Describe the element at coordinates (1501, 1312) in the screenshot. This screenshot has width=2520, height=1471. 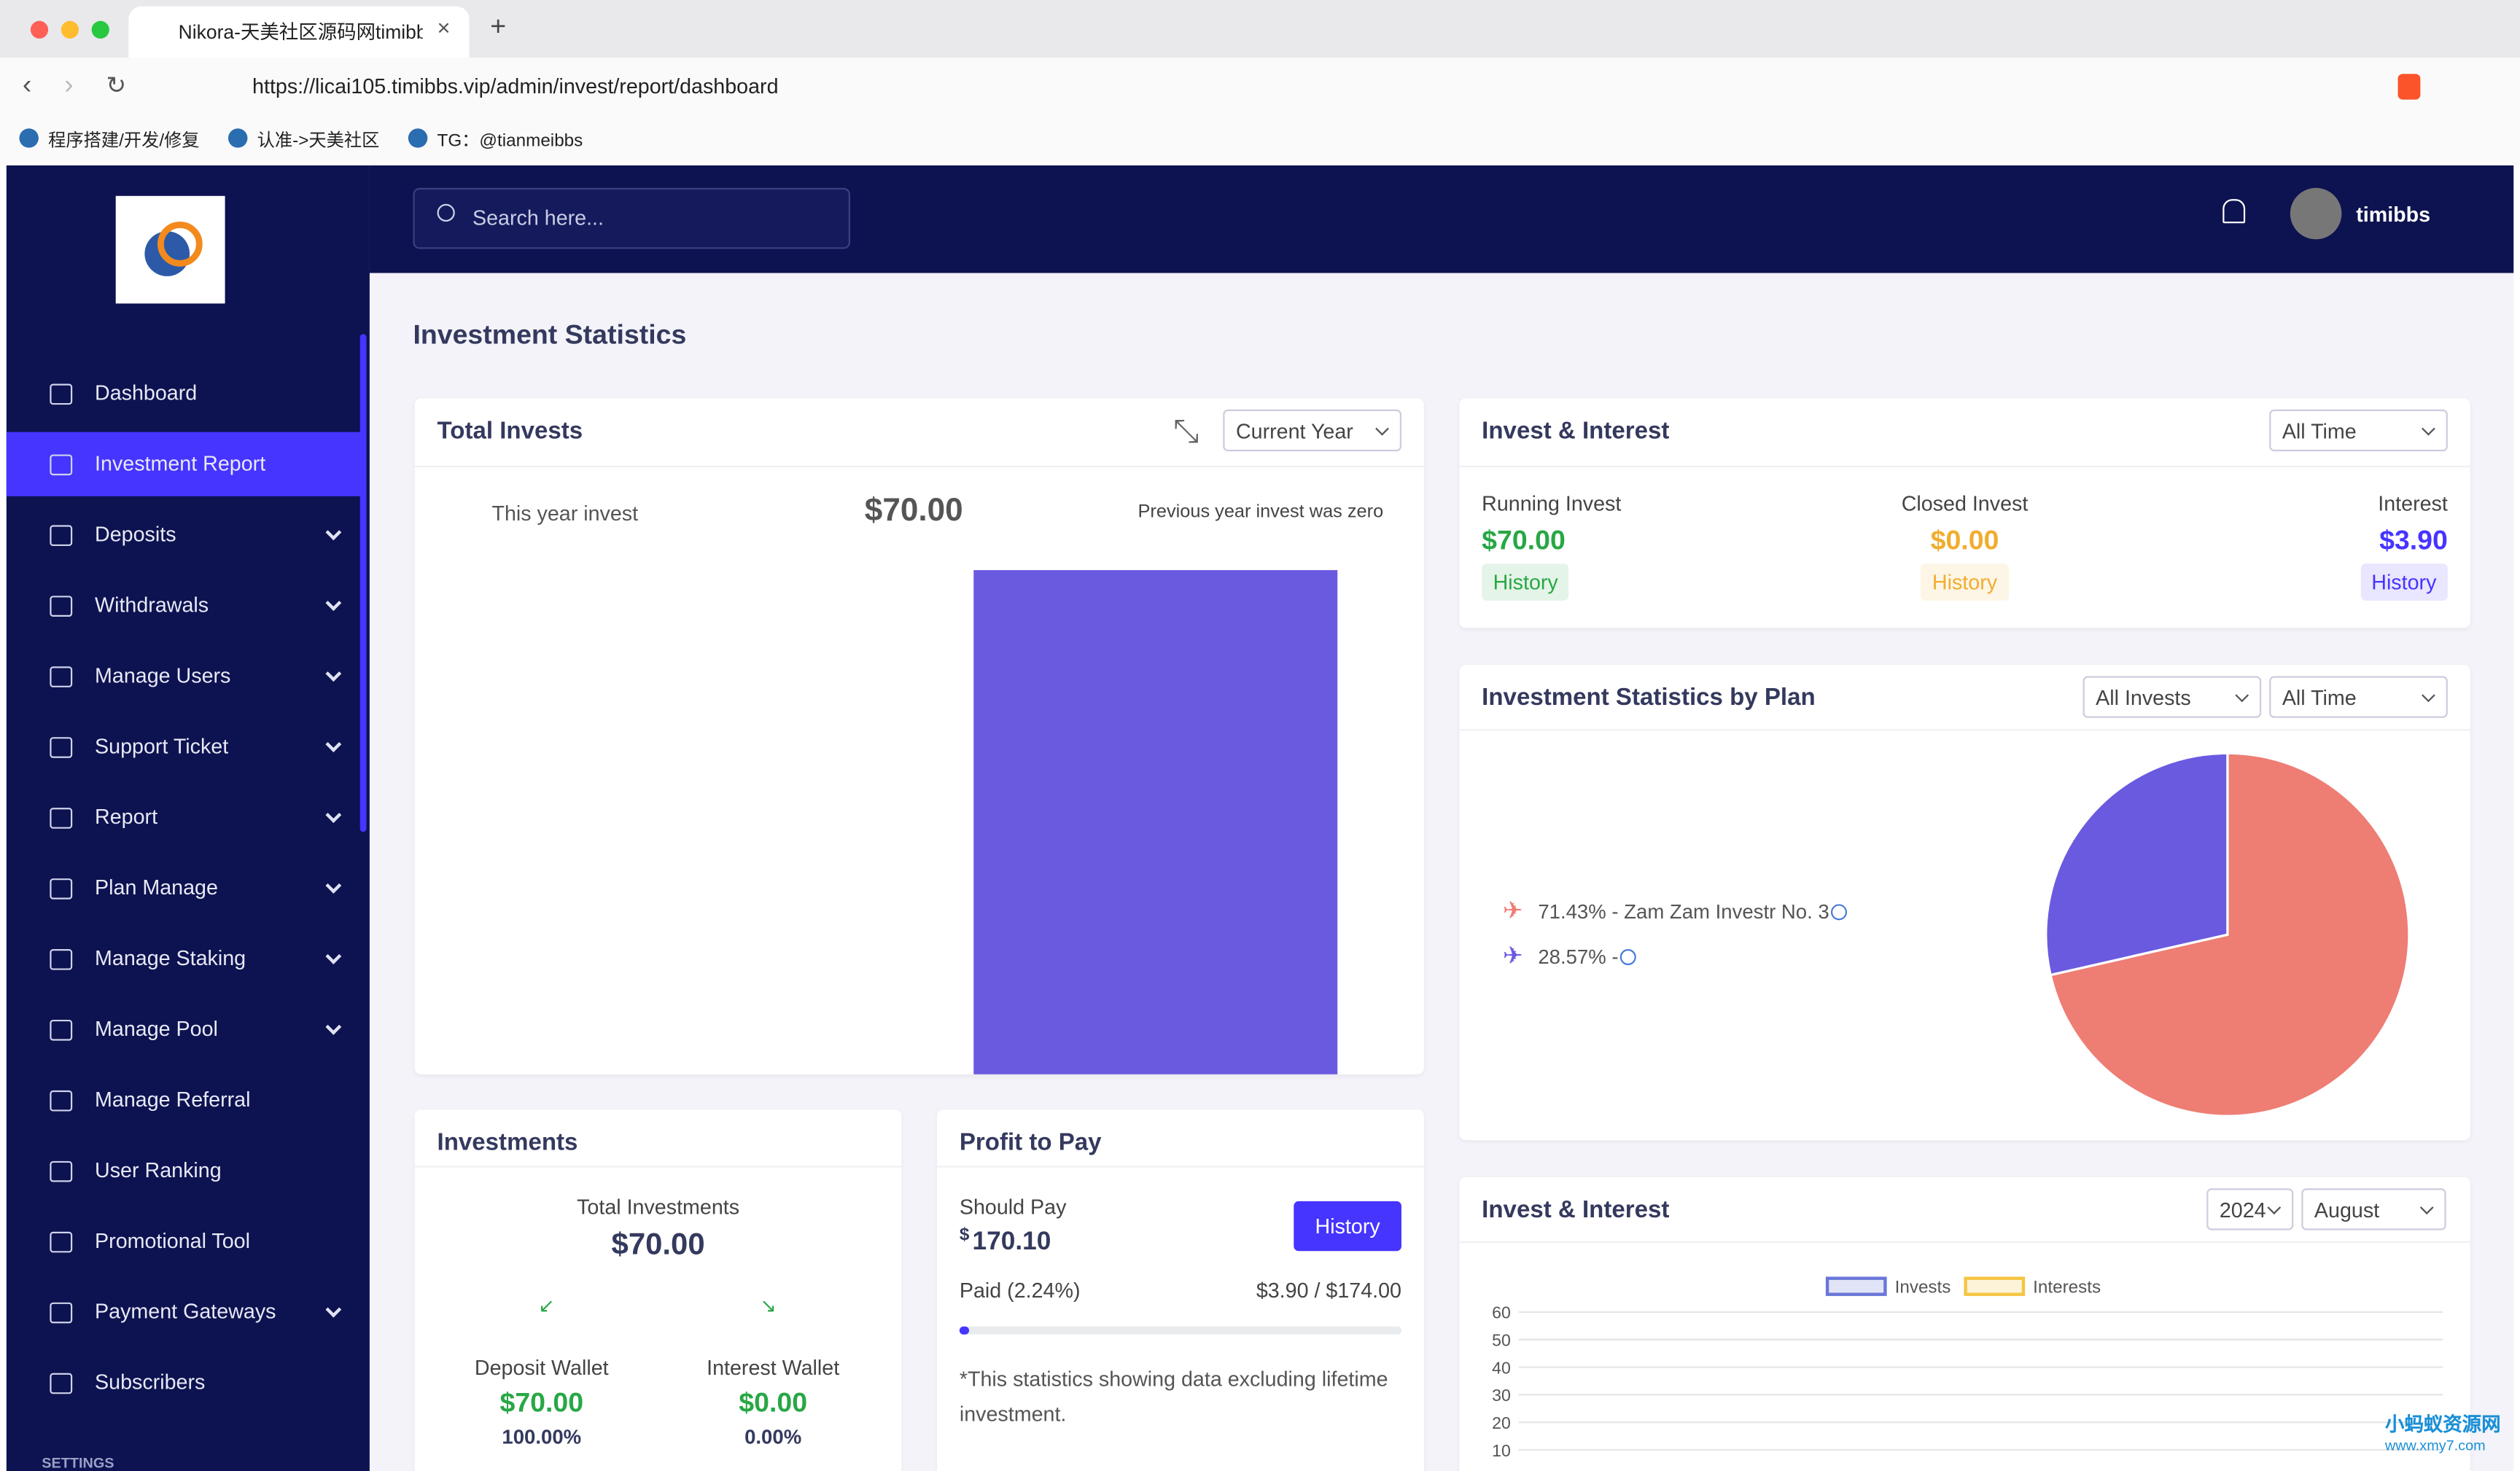
I see `y-tick-label: 60` at that location.